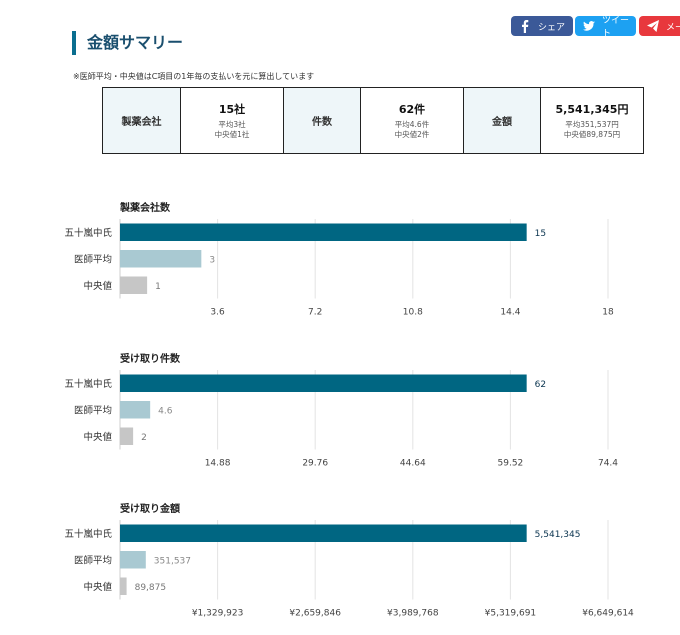  I want to click on x-tick-label: 44.64, so click(413, 464).